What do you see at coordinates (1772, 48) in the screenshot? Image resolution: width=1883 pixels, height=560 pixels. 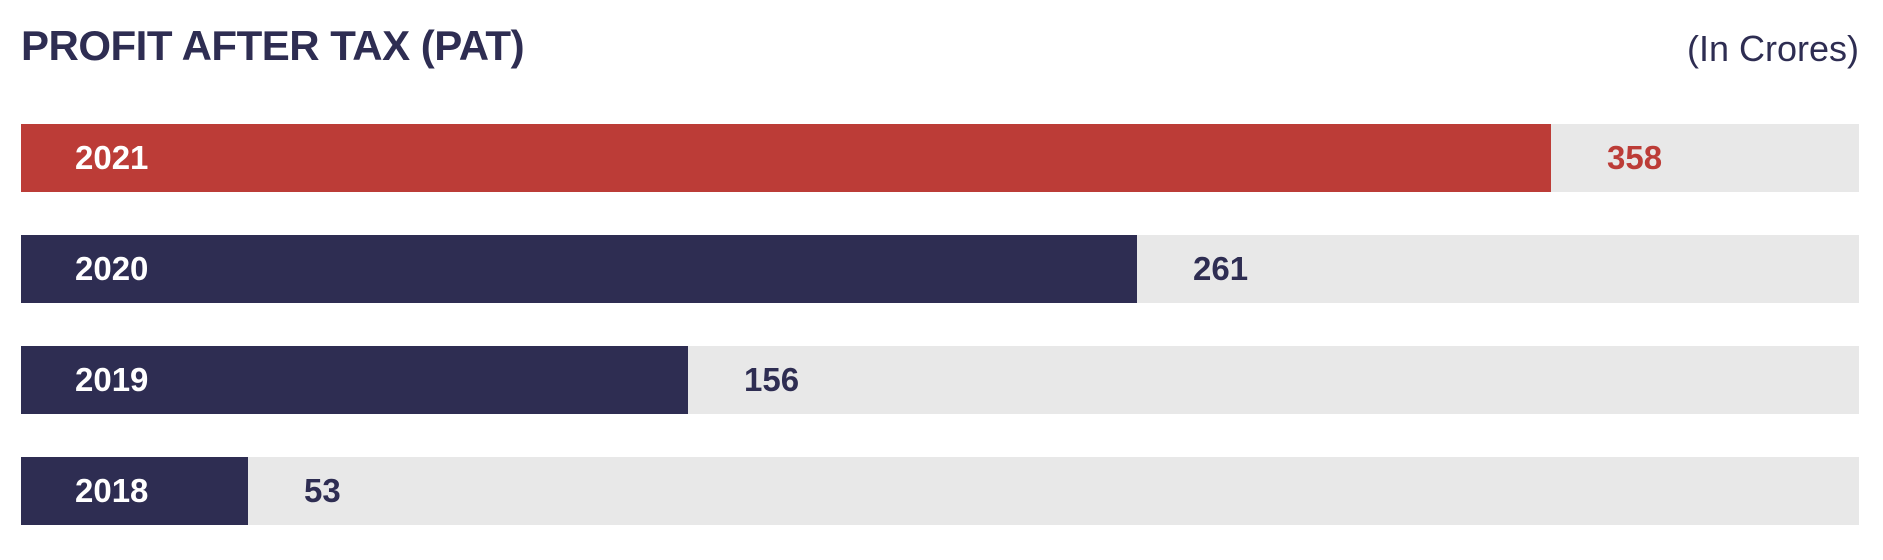 I see `unit-note: (In Crores)` at bounding box center [1772, 48].